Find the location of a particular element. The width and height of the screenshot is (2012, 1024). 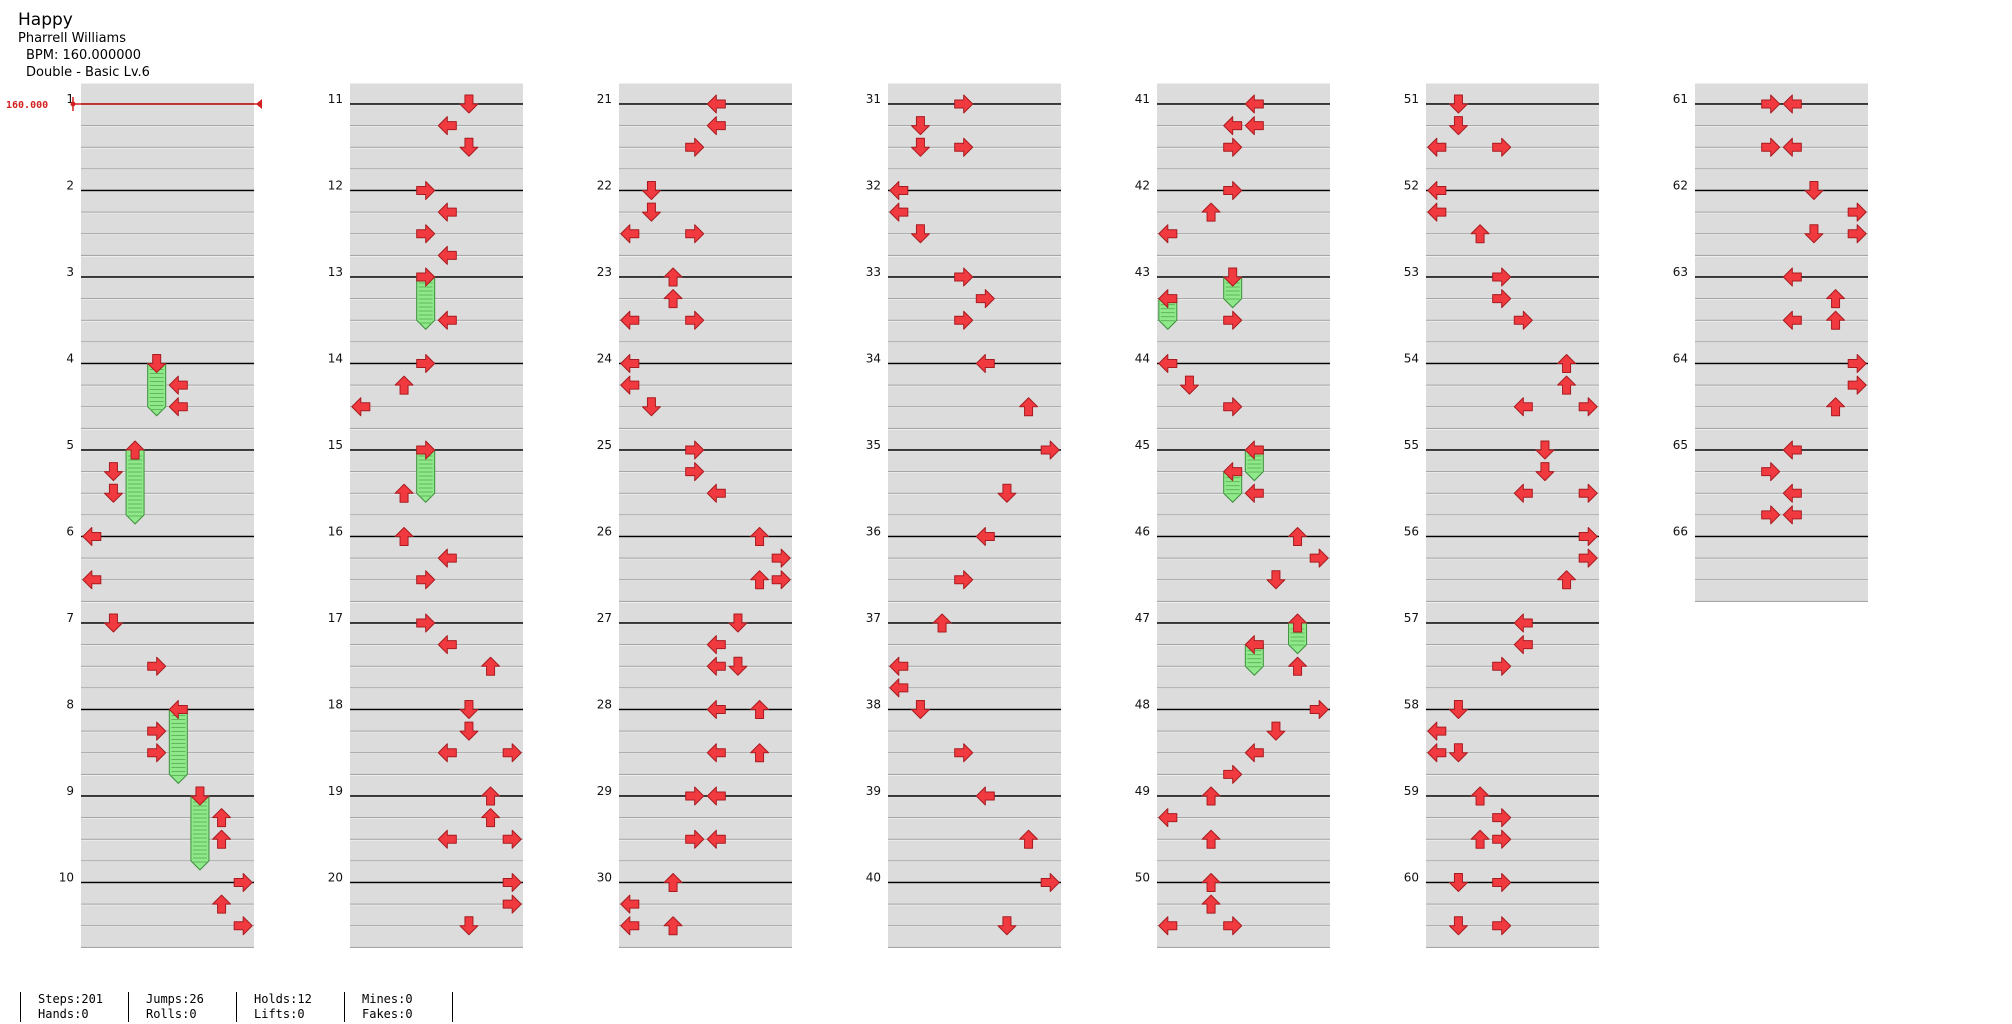

stat-hands: Hands:0 is located at coordinates (63, 1014).